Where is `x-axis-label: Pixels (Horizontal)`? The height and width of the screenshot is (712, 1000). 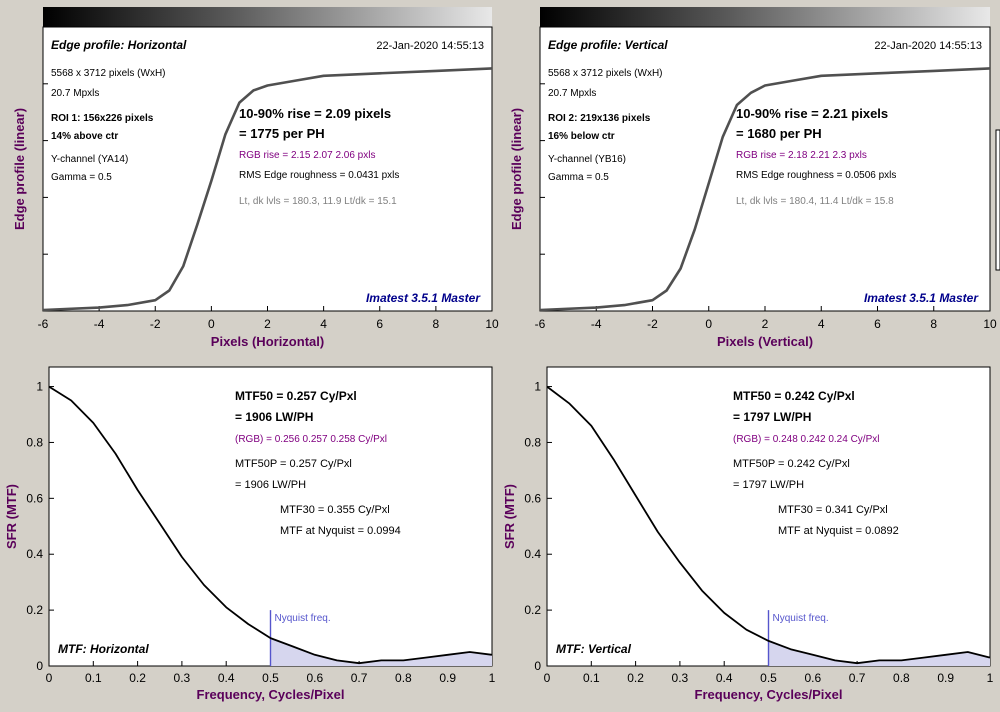 x-axis-label: Pixels (Horizontal) is located at coordinates (267, 341).